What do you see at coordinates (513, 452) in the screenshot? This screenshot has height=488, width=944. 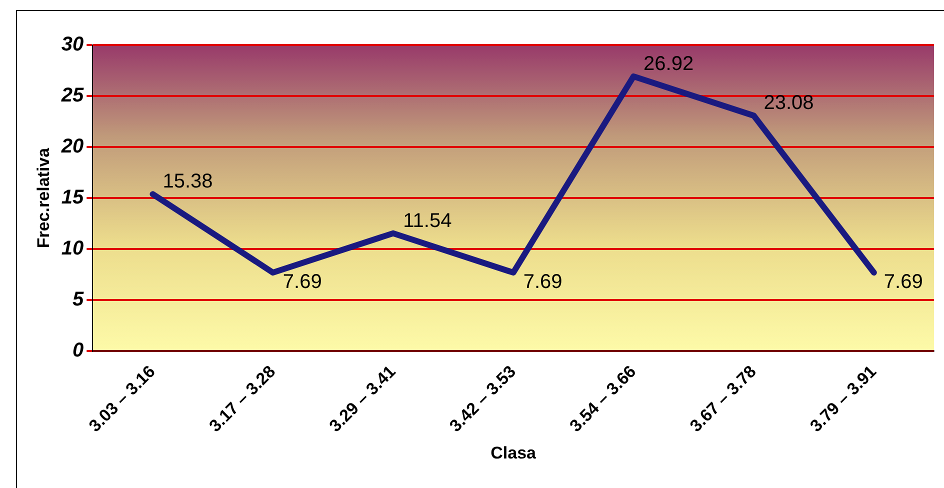 I see `x-axis-title: Clasa` at bounding box center [513, 452].